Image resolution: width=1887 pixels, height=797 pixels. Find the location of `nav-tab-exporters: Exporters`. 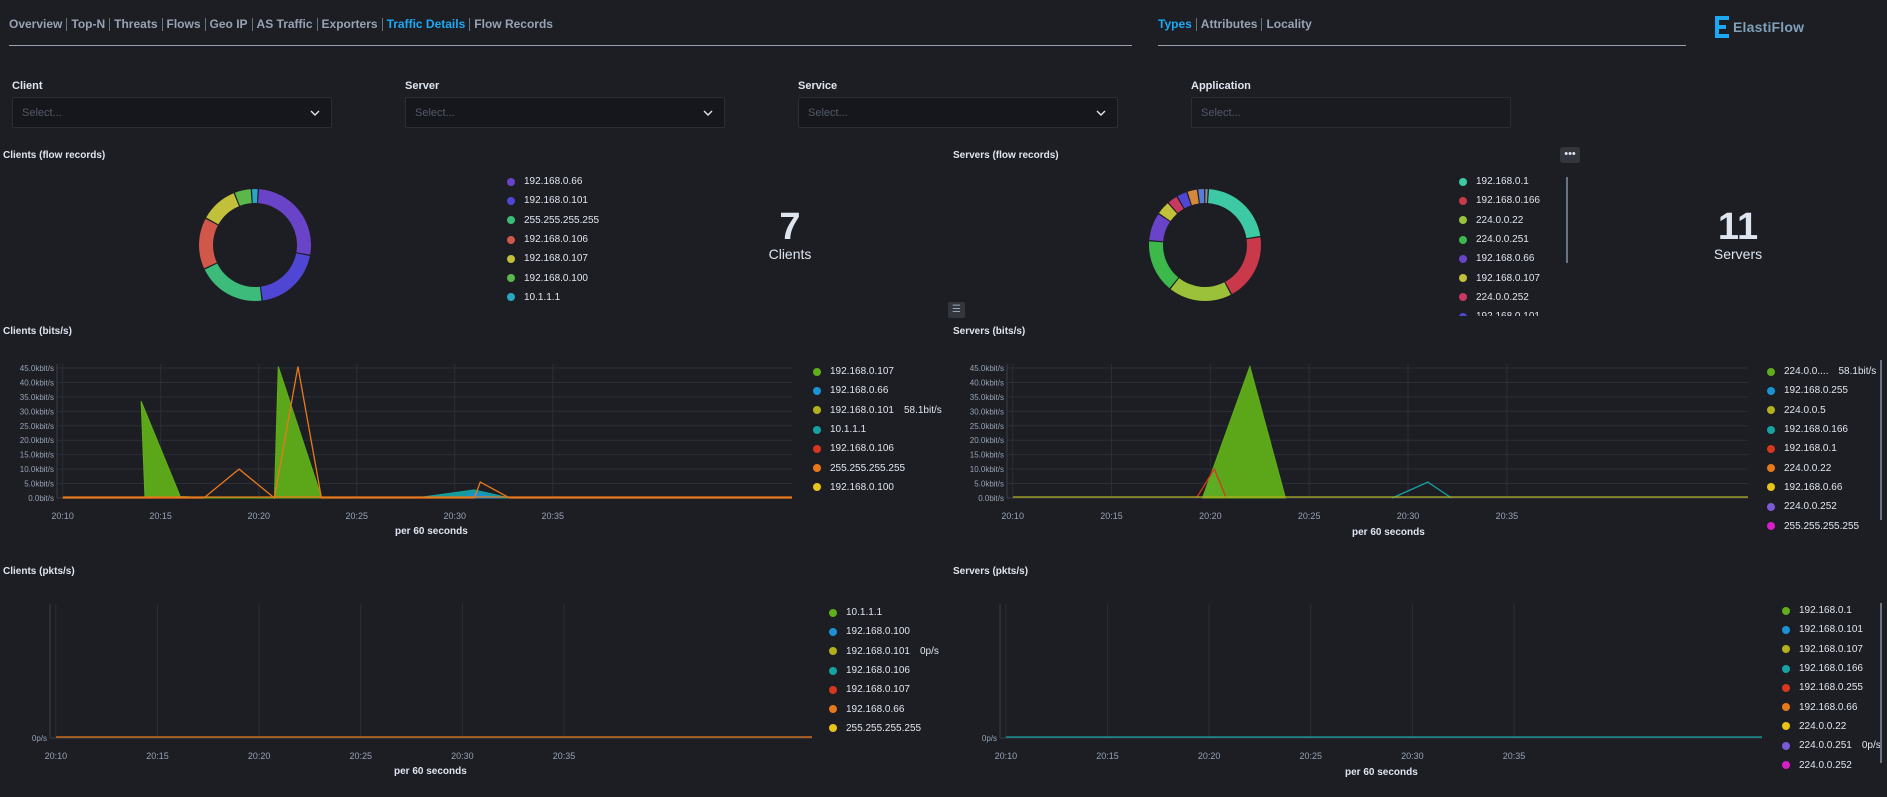

nav-tab-exporters: Exporters is located at coordinates (349, 24).